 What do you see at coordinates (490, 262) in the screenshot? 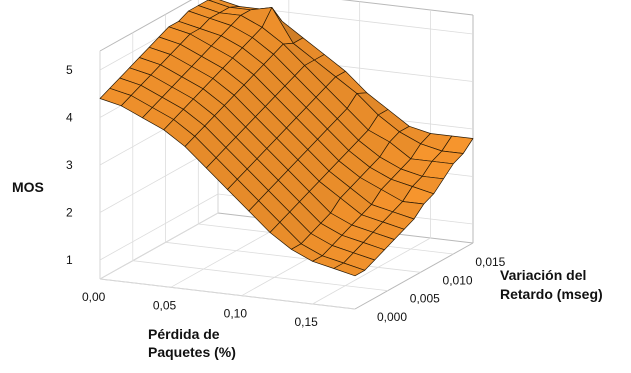
I see `y-tick-label: 0,015` at bounding box center [490, 262].